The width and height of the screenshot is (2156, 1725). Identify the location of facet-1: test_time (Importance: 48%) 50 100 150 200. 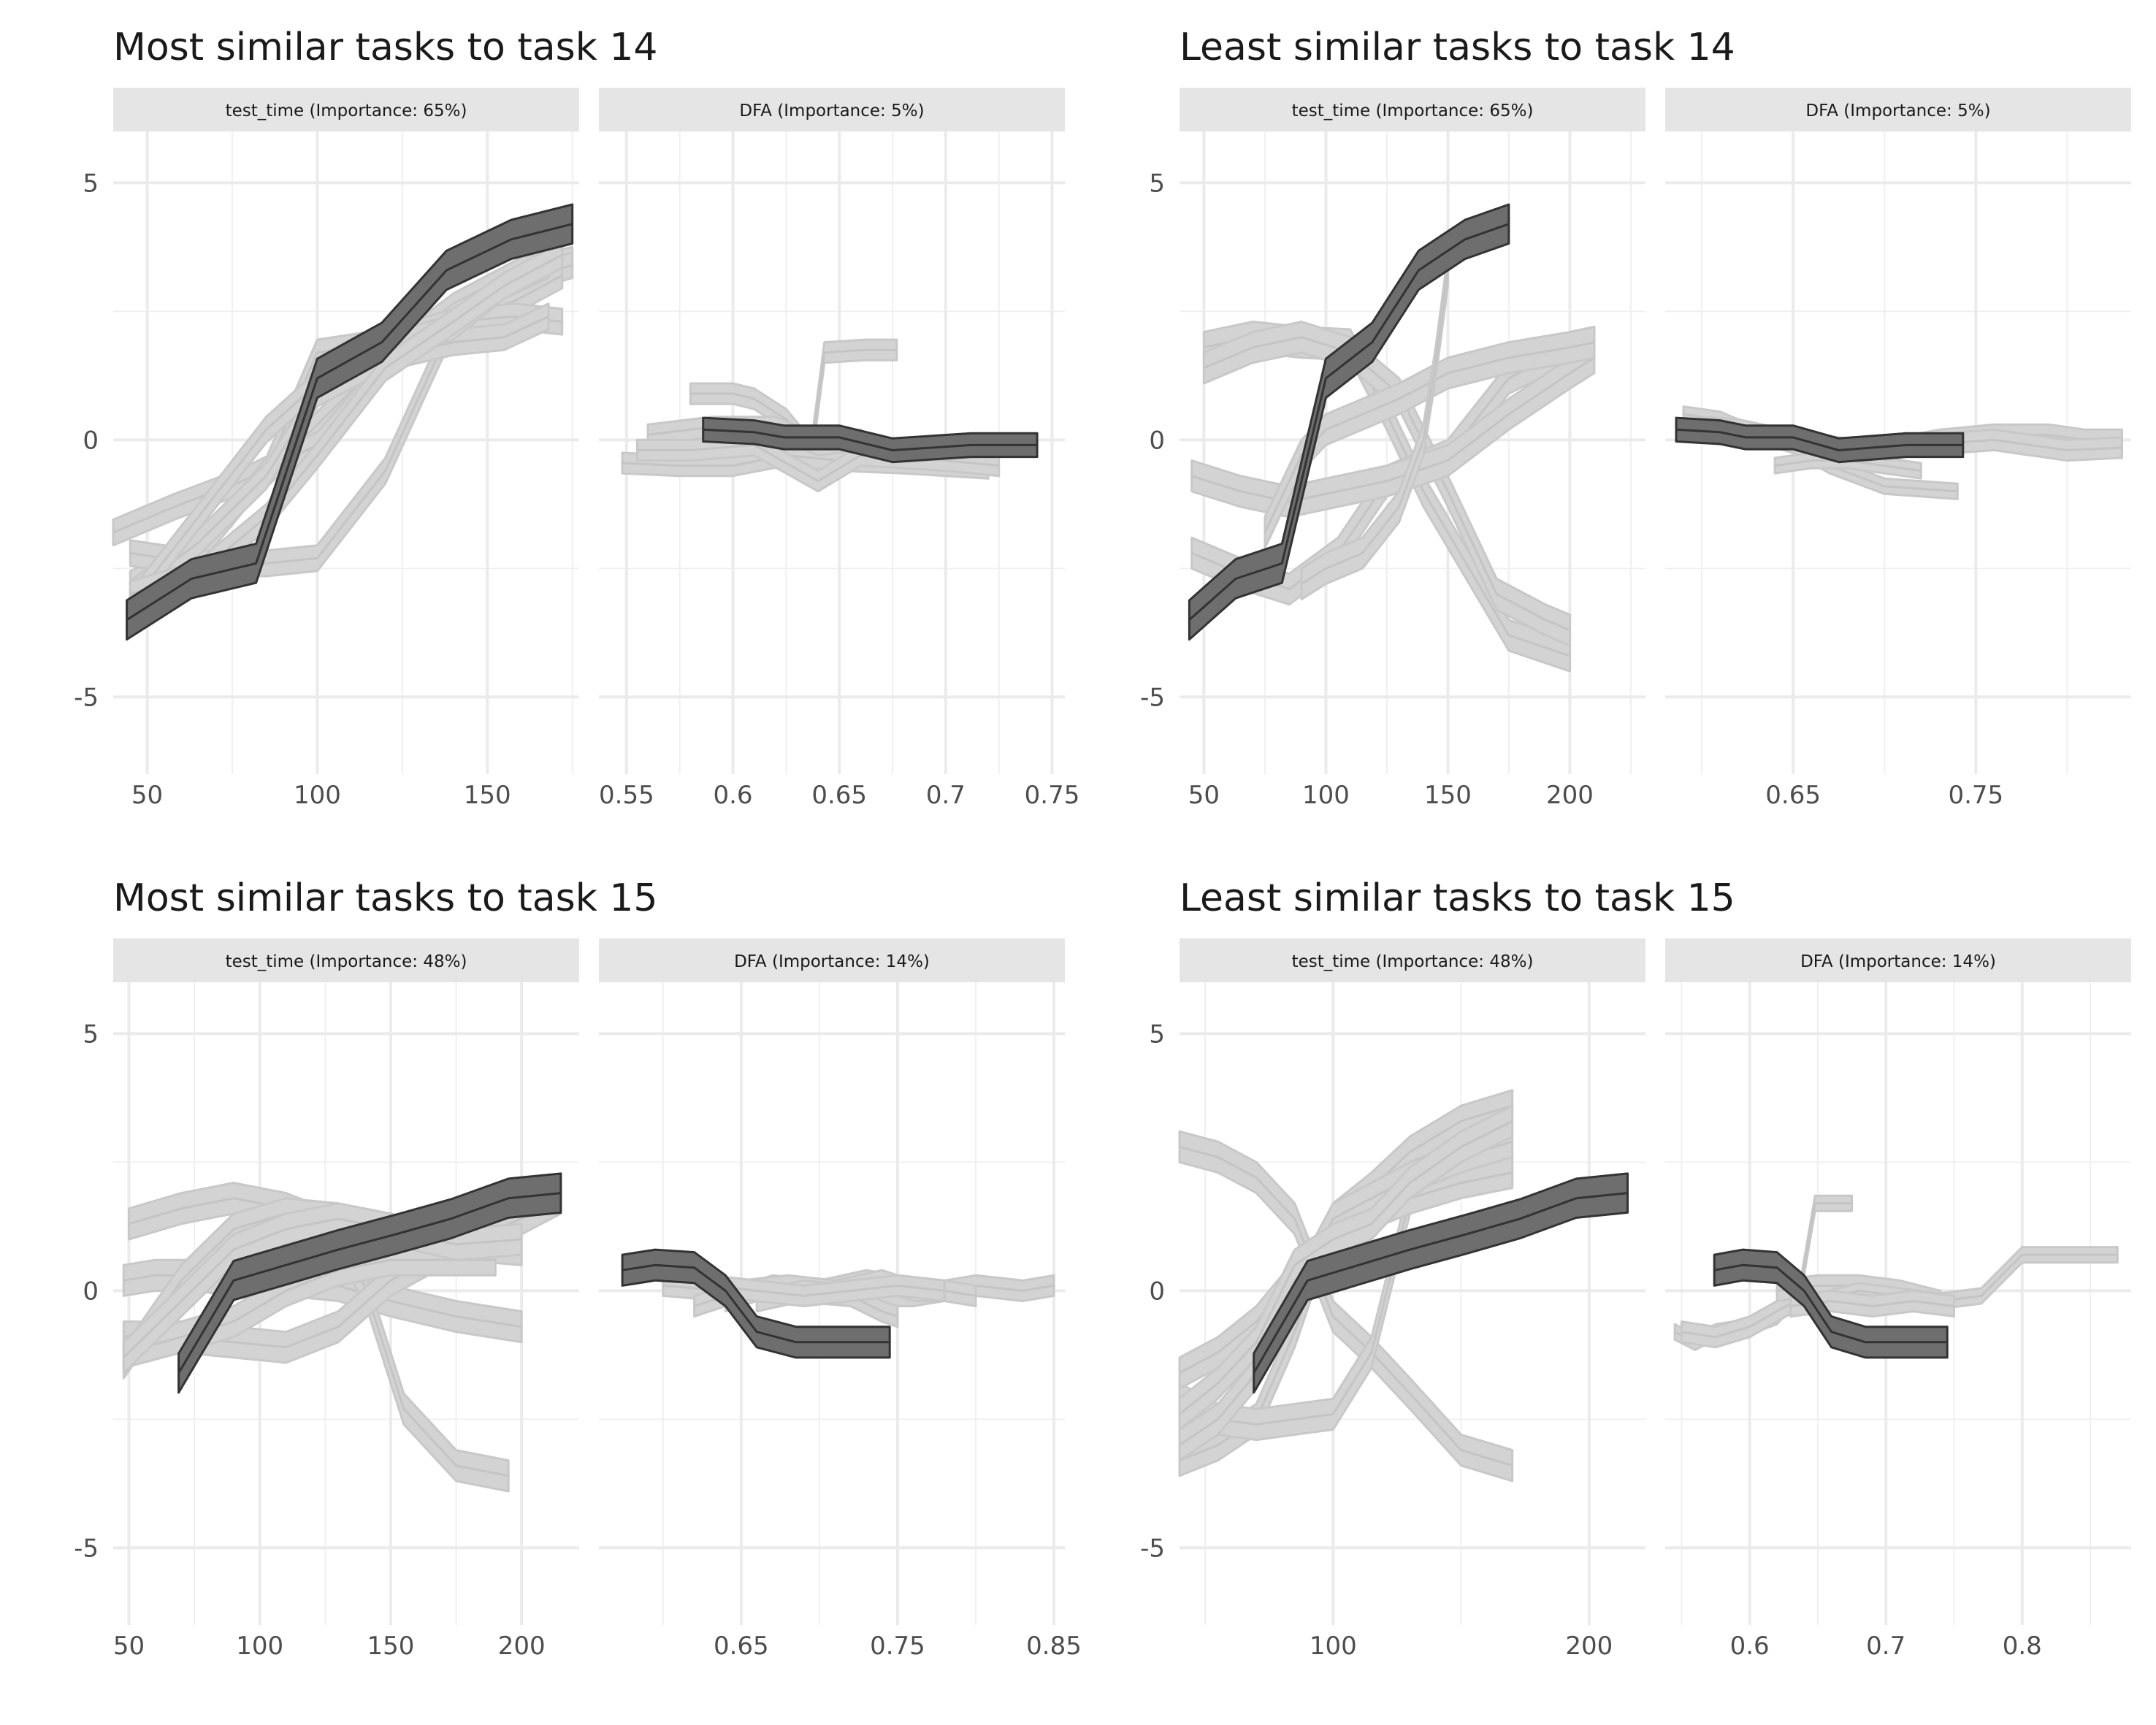
(346, 1299).